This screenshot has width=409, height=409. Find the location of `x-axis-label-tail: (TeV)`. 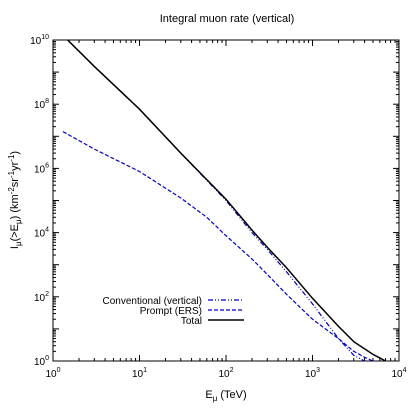

x-axis-label-tail: (TeV) is located at coordinates (231, 395).